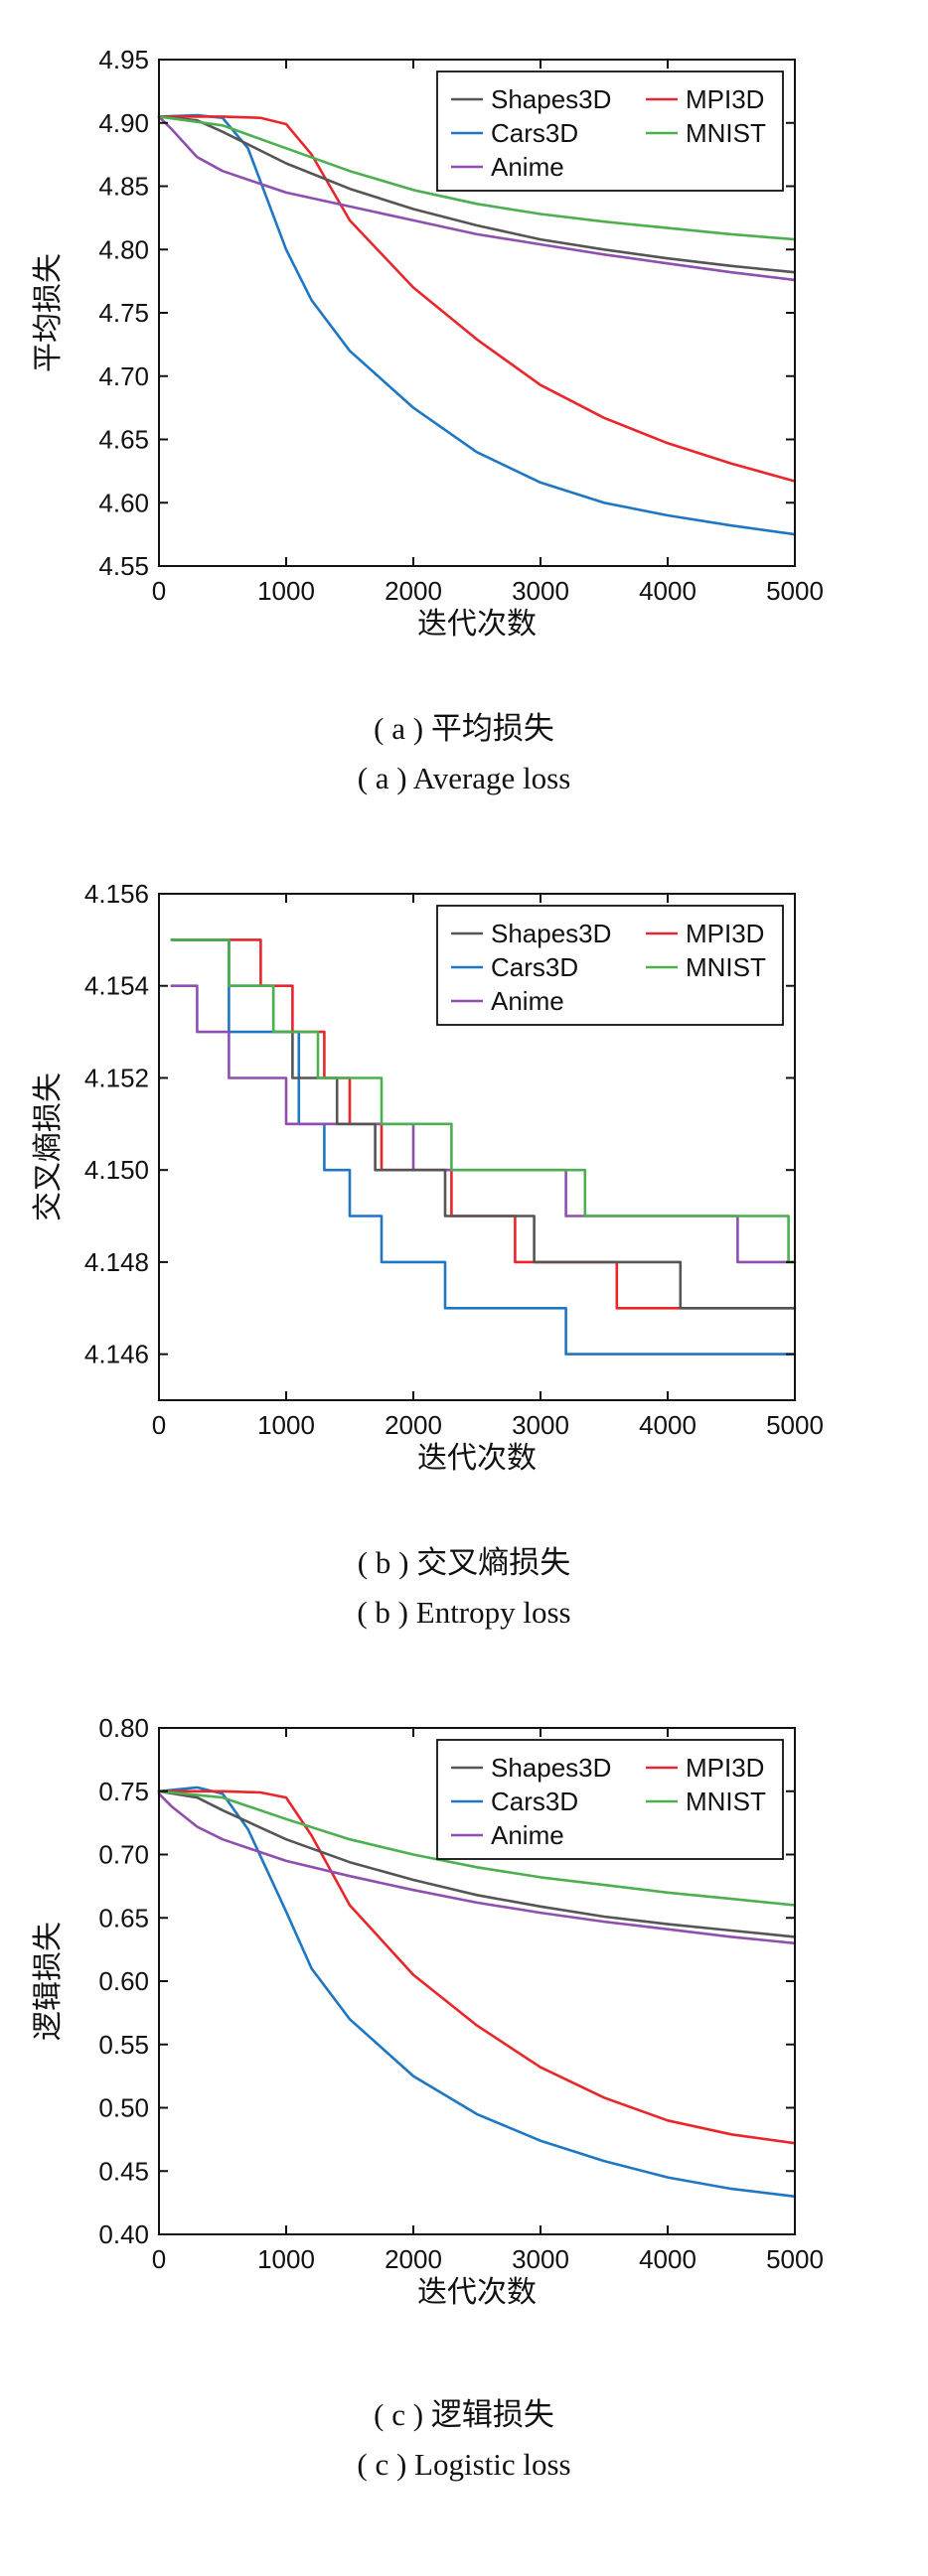  I want to click on y-tick-label: 4.75, so click(123, 313).